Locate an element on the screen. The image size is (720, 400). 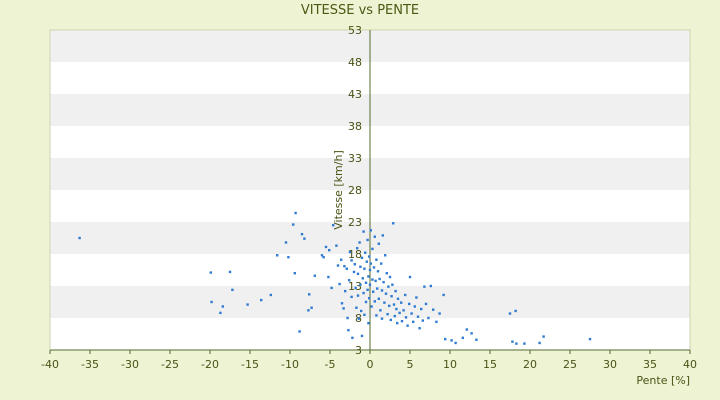
y-axis-title: Vitesse [km/h] is located at coordinates (338, 190).